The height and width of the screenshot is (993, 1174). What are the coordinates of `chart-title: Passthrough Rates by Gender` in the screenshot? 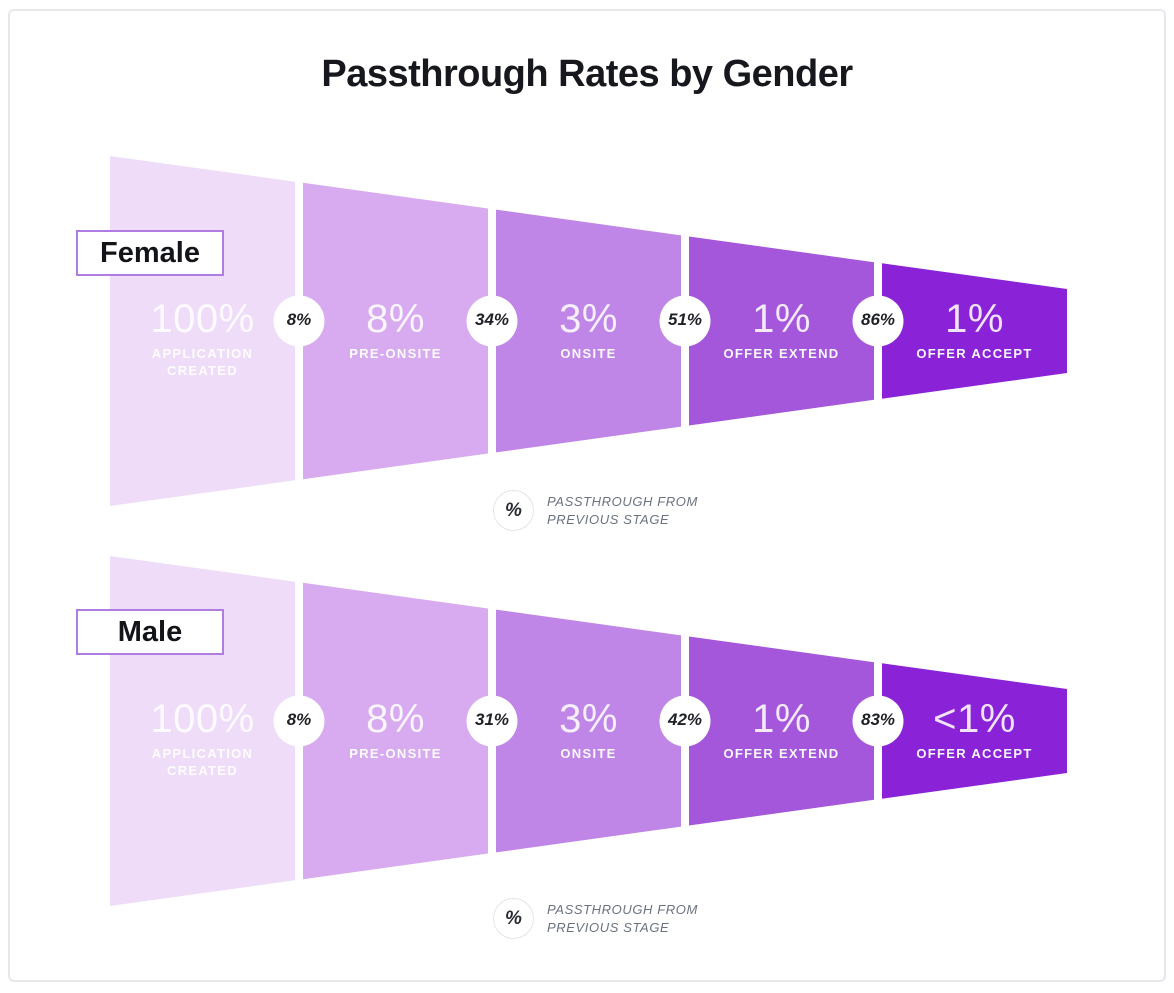 It's located at (587, 74).